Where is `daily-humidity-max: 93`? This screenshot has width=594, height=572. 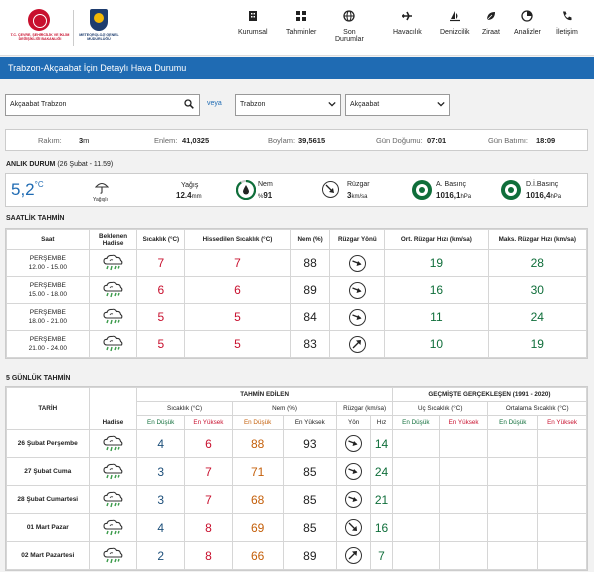
daily-humidity-max: 93 is located at coordinates (310, 443).